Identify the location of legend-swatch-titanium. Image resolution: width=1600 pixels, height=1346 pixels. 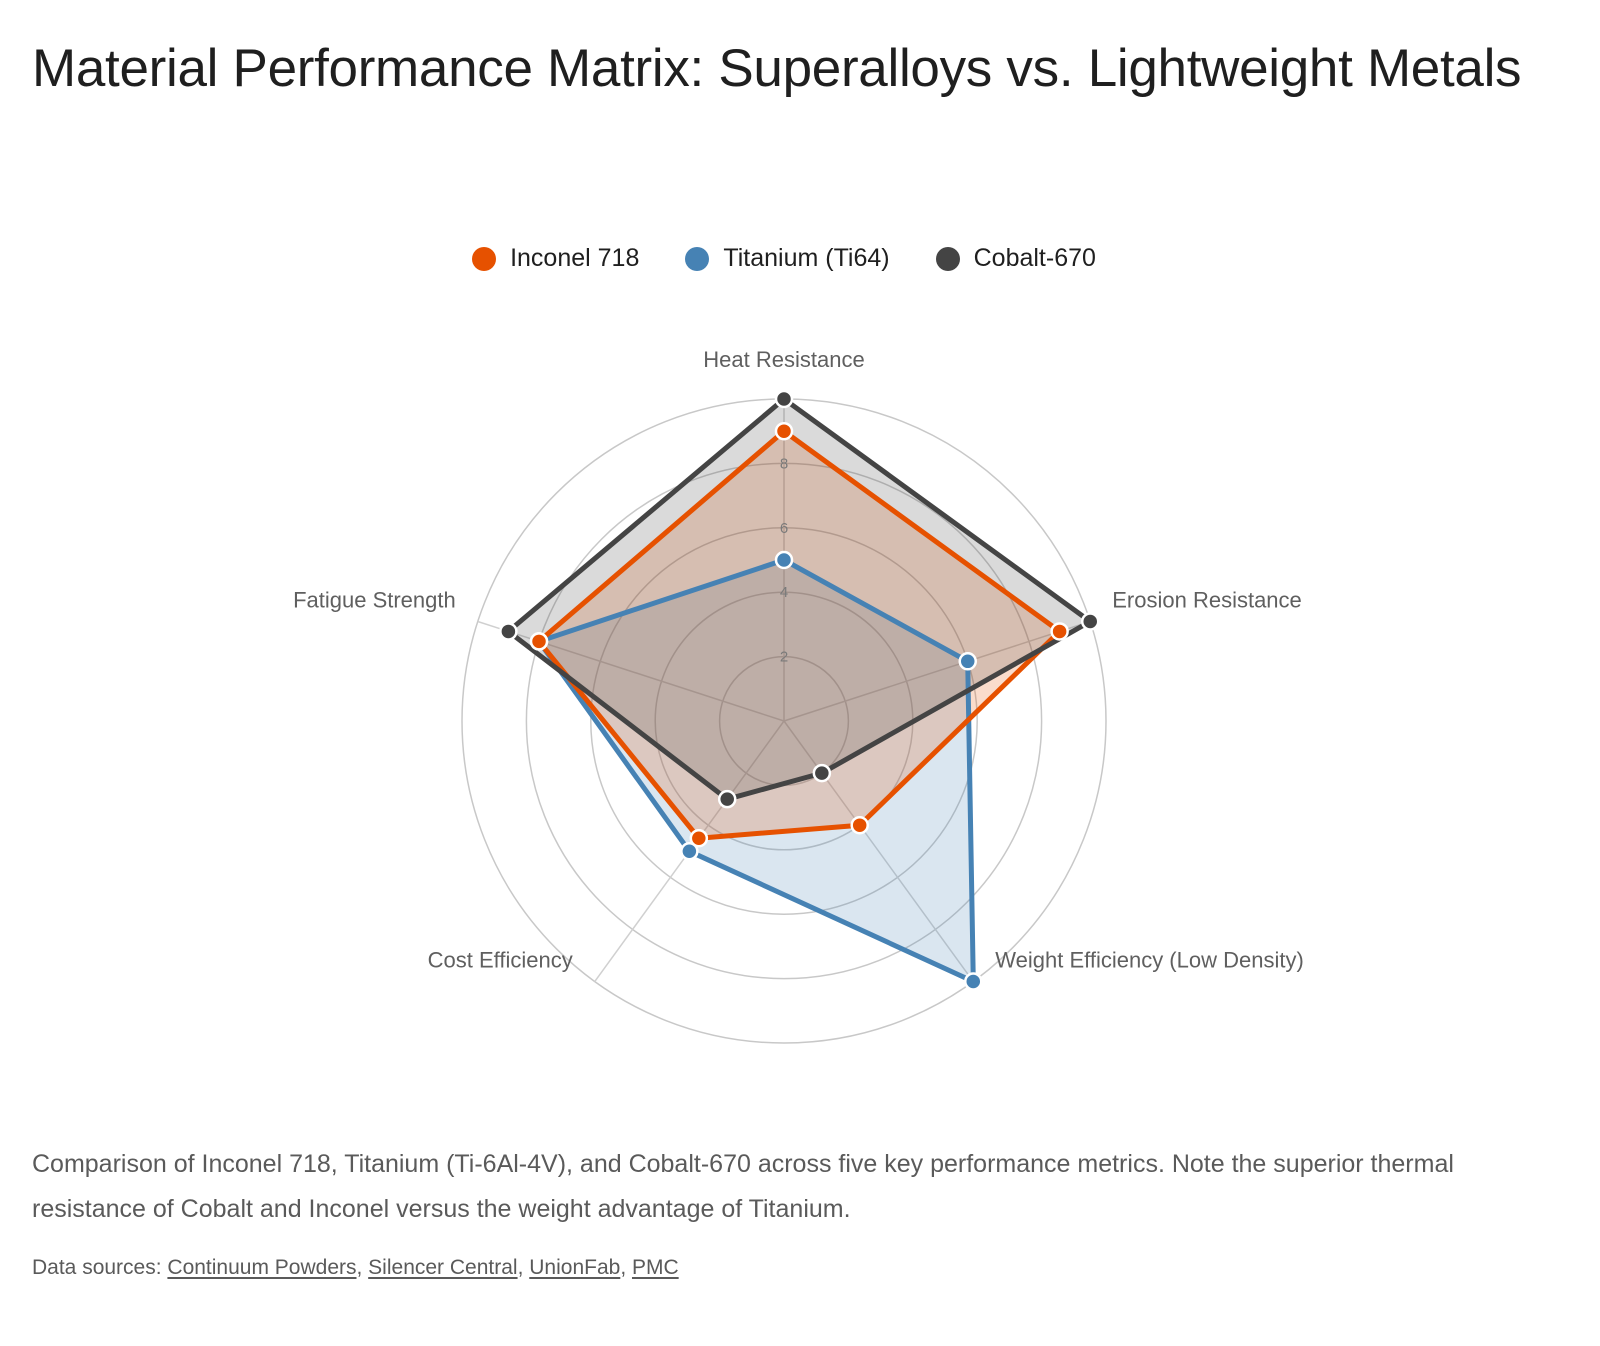
(697, 258).